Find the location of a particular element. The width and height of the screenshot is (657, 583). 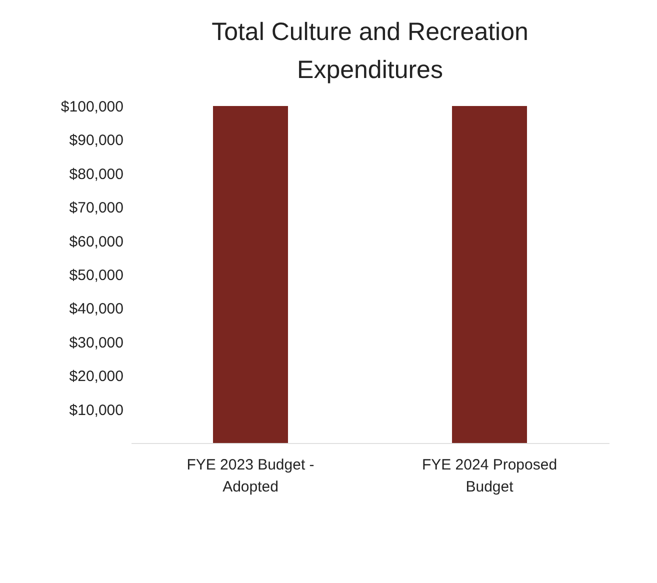

y-tick-label: $60,000 is located at coordinates (96, 241).